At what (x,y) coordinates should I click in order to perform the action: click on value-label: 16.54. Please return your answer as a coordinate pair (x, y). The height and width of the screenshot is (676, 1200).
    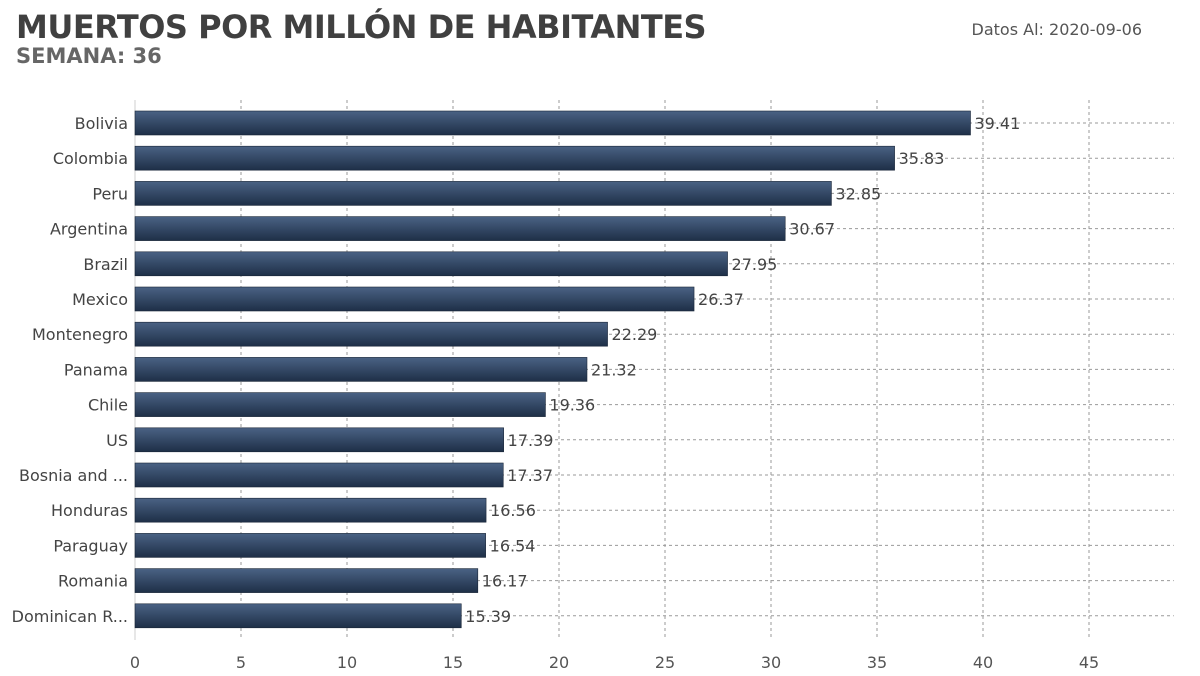
    Looking at the image, I should click on (513, 545).